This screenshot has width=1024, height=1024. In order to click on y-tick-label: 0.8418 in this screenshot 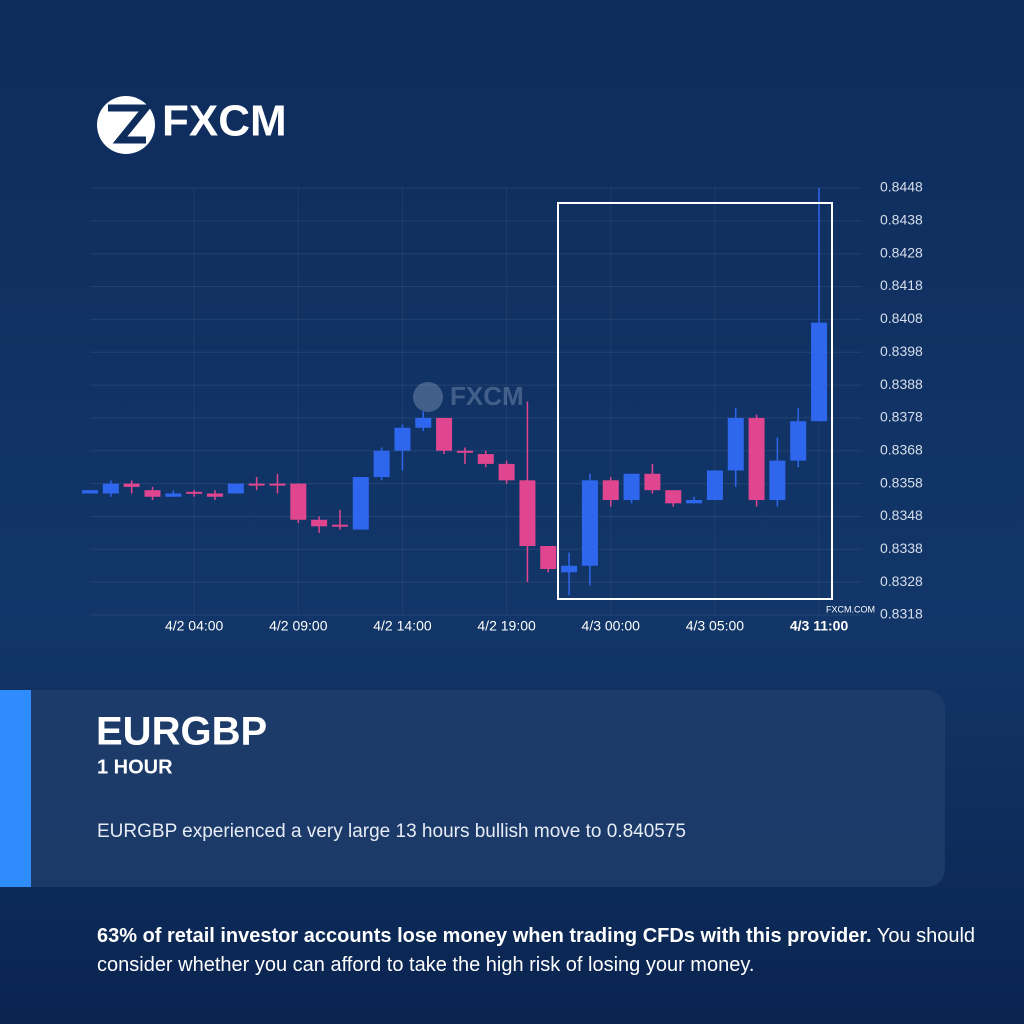, I will do `click(901, 285)`.